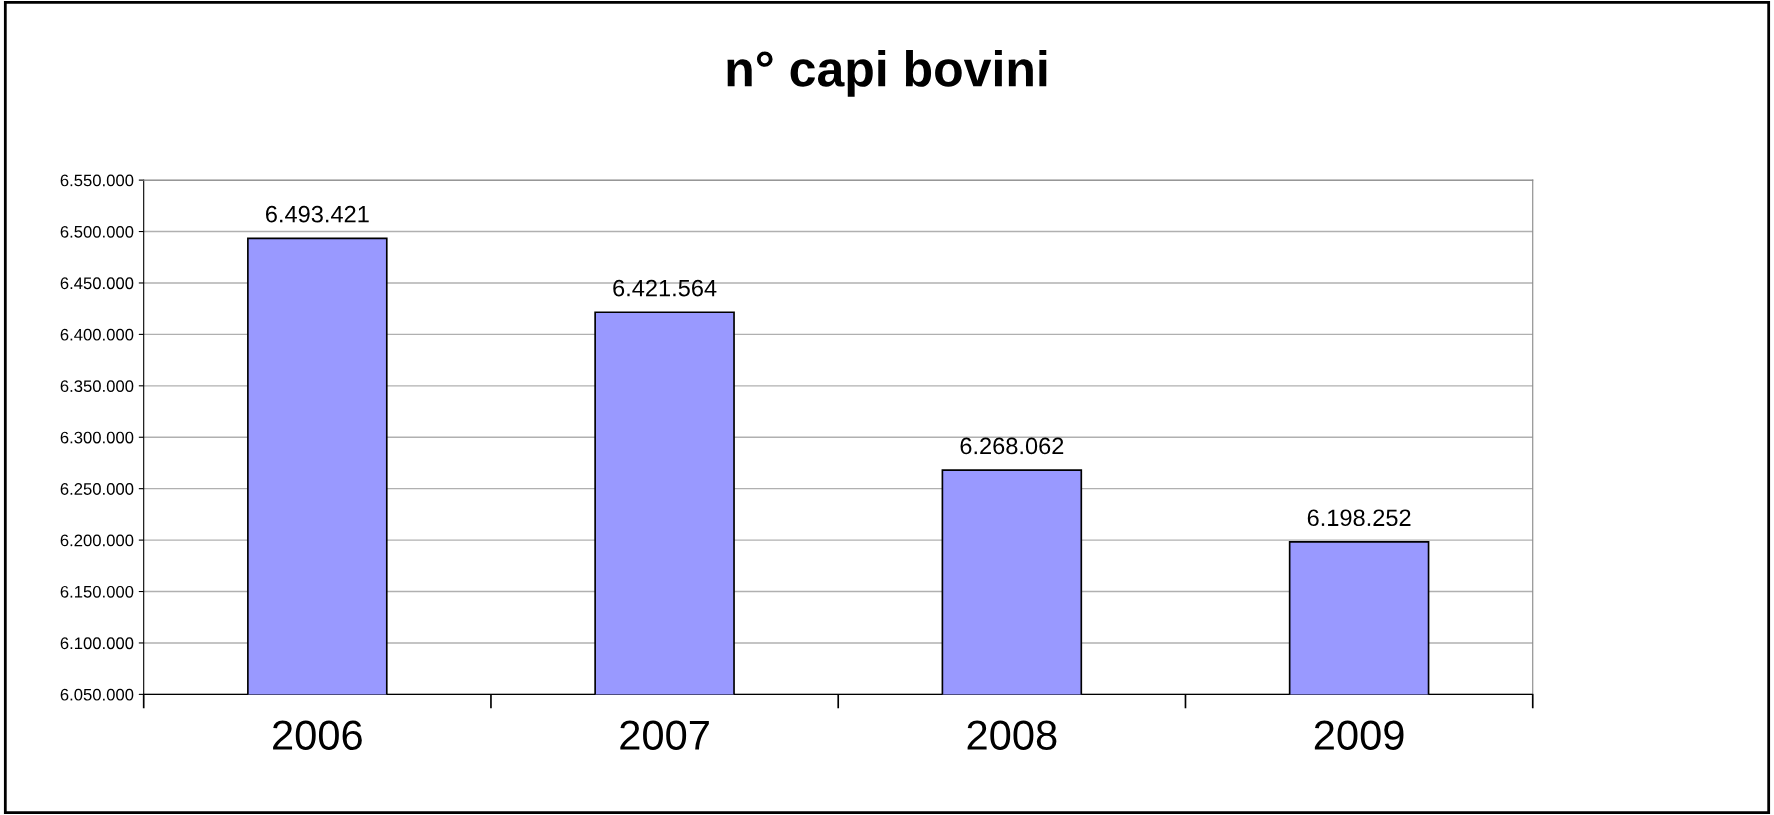  What do you see at coordinates (97, 489) in the screenshot?
I see `y-tick-label: 6.250.000` at bounding box center [97, 489].